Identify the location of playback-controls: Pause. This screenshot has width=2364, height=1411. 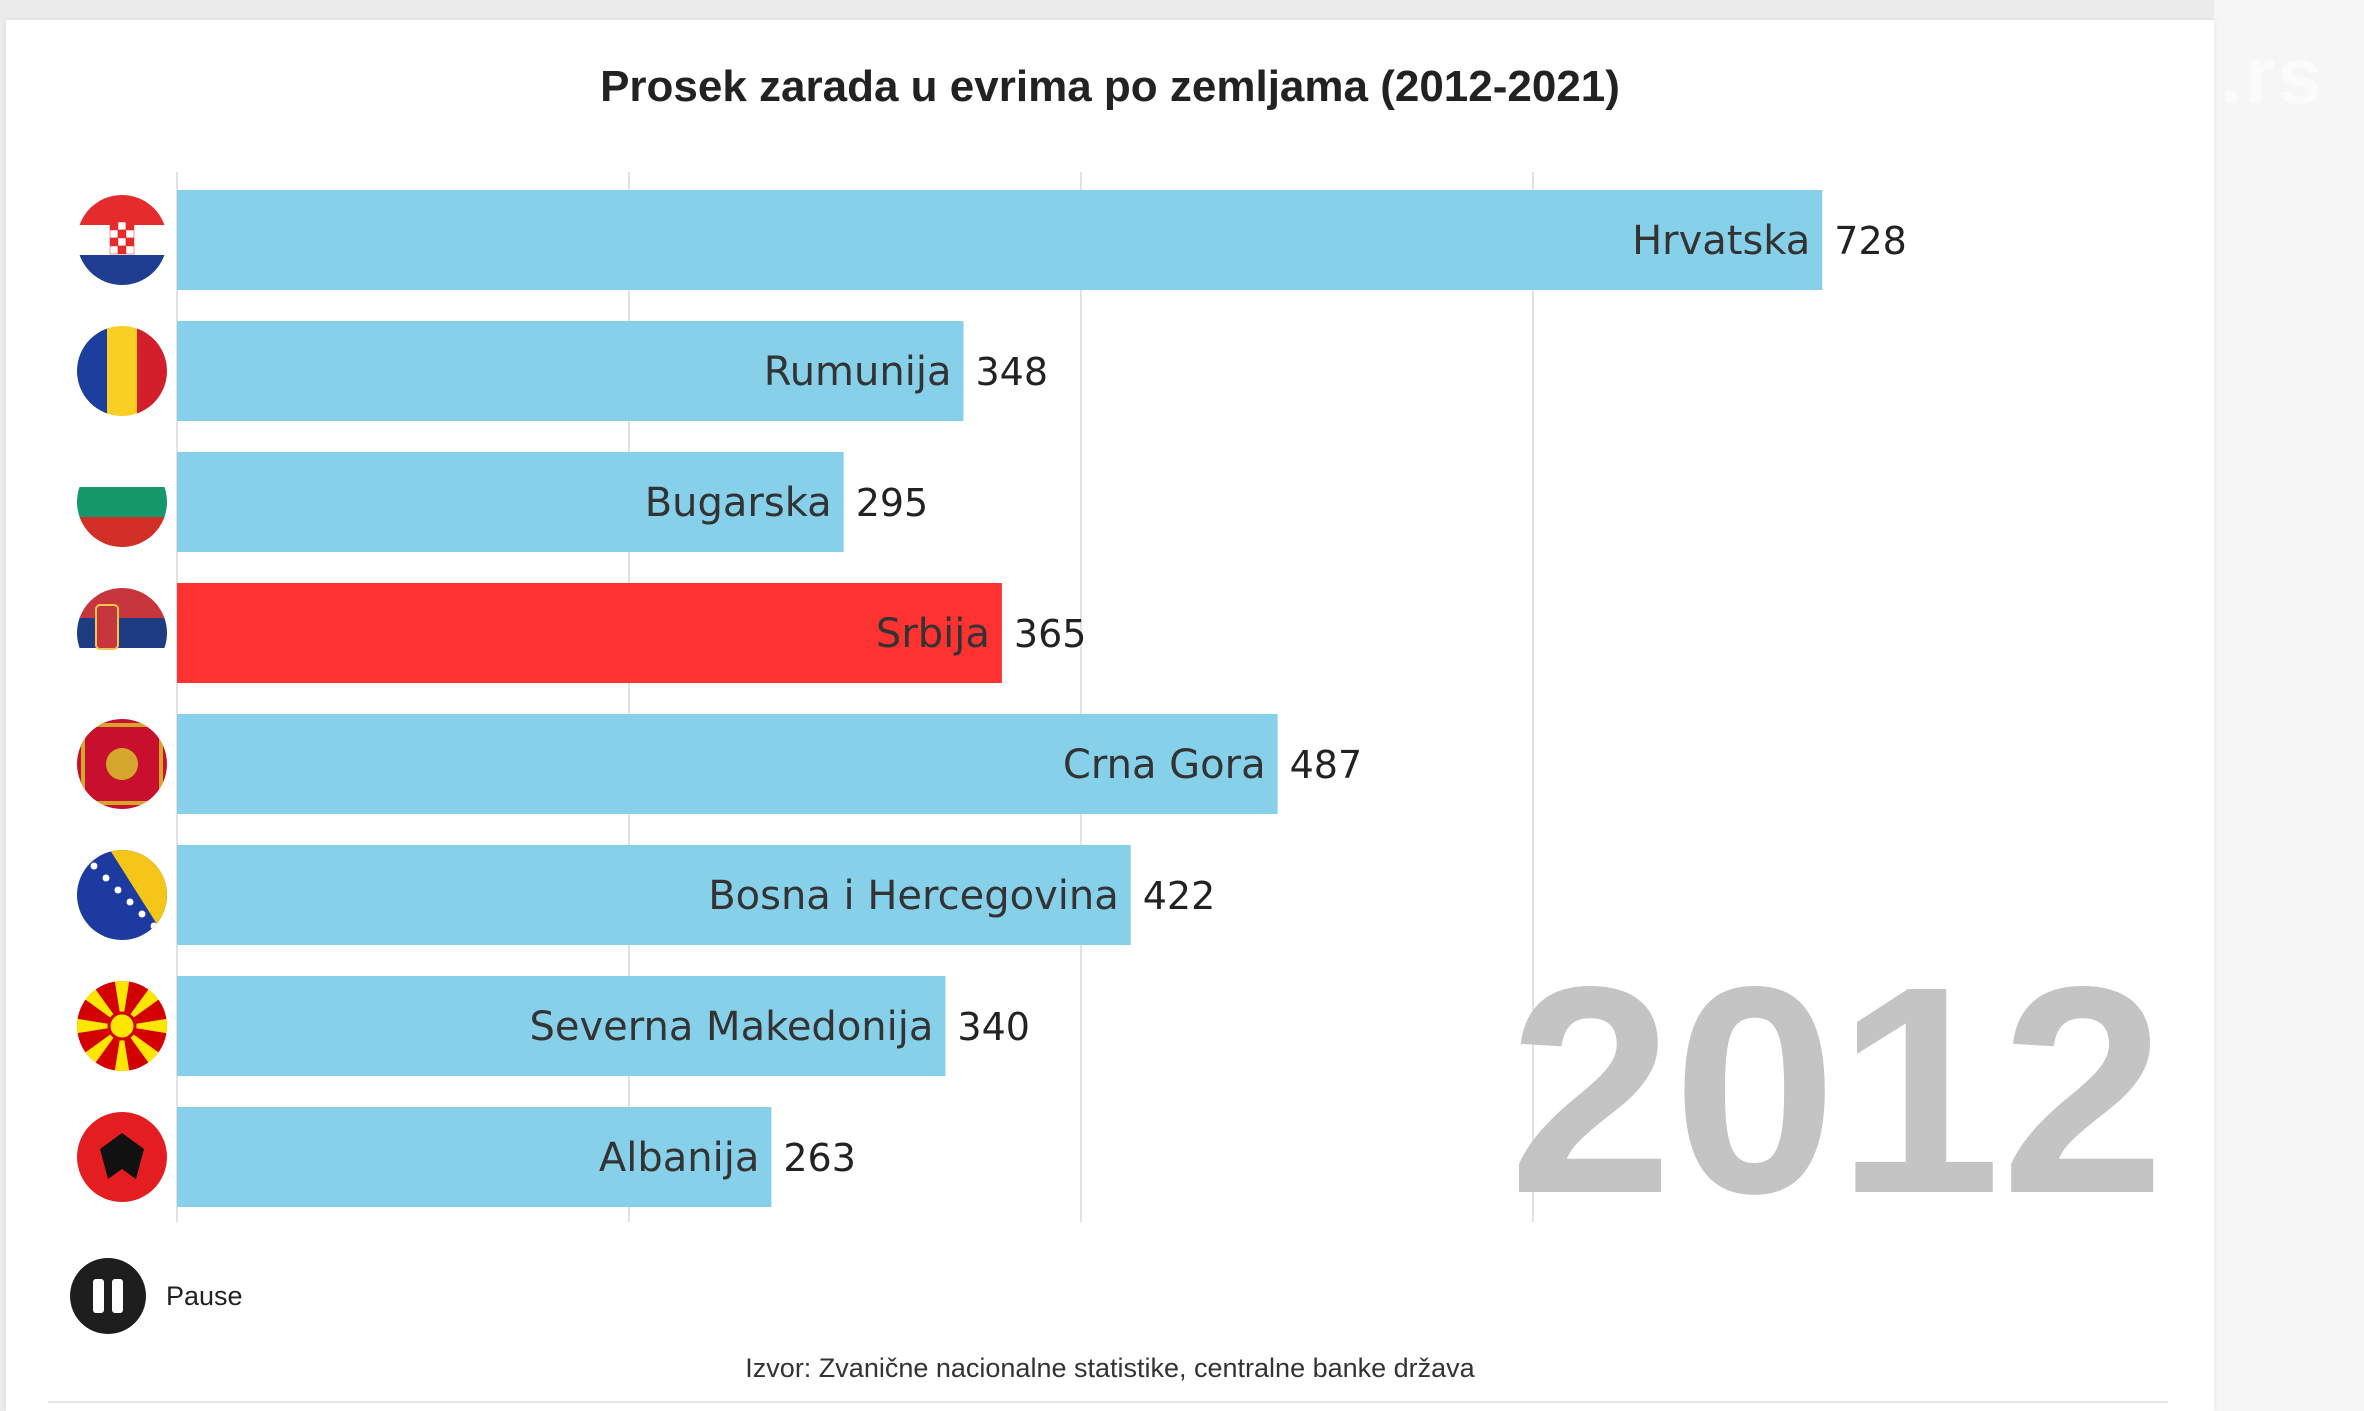
(156, 1296).